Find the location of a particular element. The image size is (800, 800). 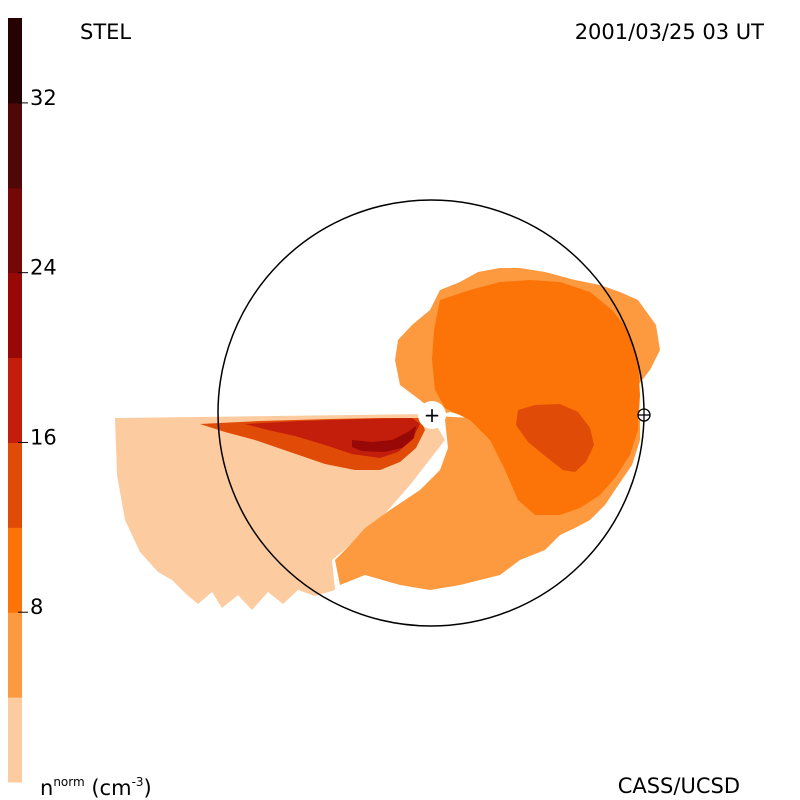

sun-marker is located at coordinates (432, 415).